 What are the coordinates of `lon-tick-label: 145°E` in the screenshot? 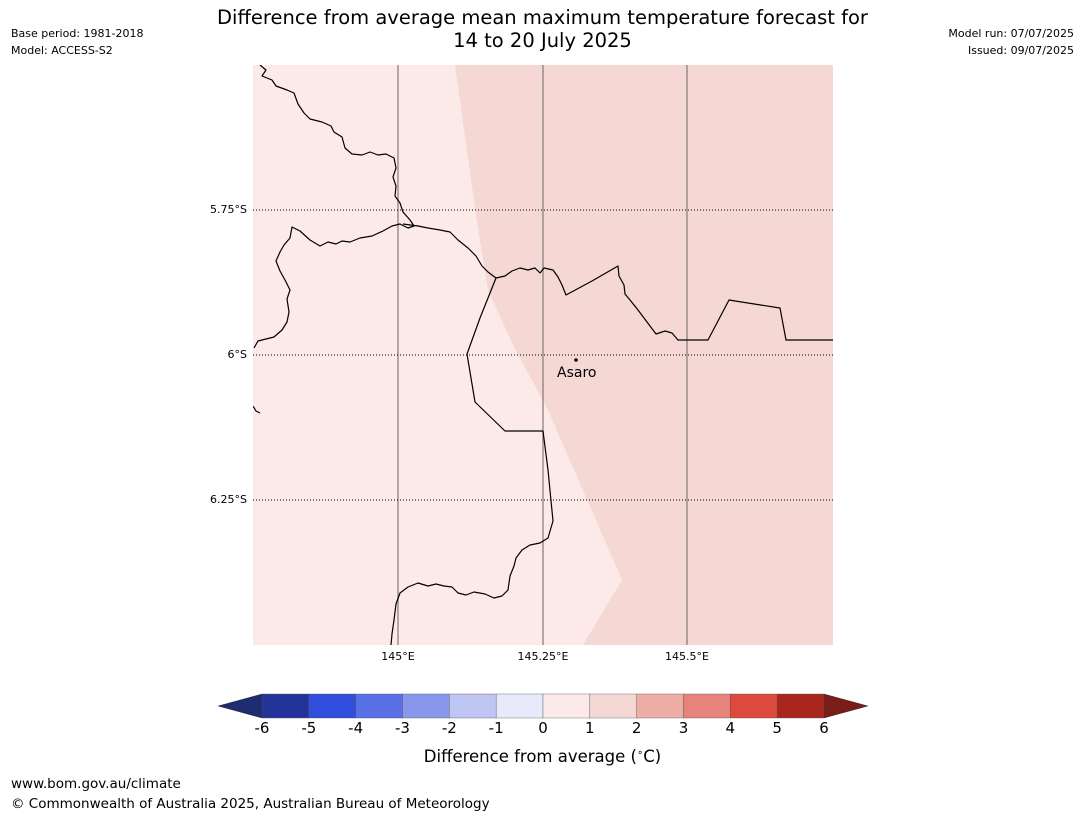 It's located at (398, 656).